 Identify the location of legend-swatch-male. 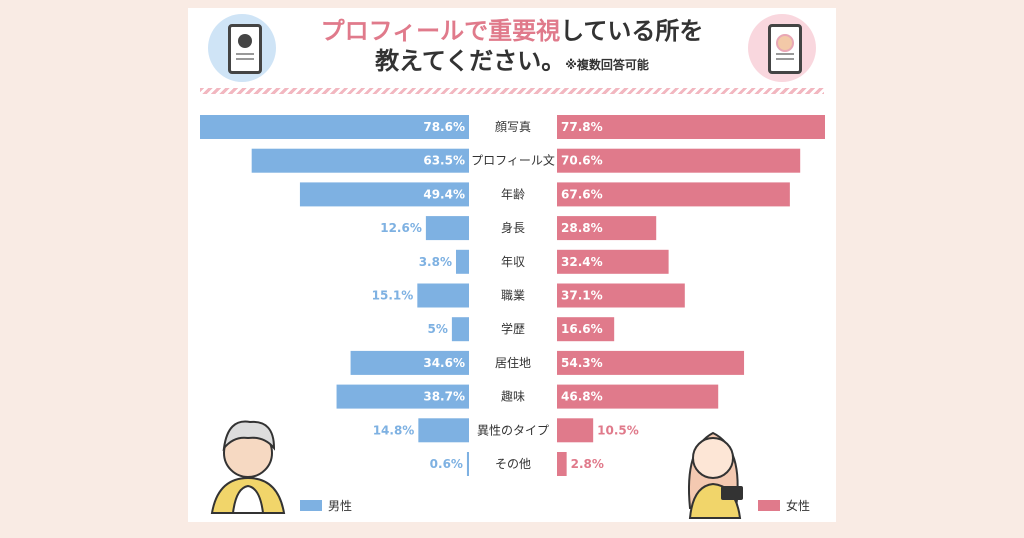
(311, 505).